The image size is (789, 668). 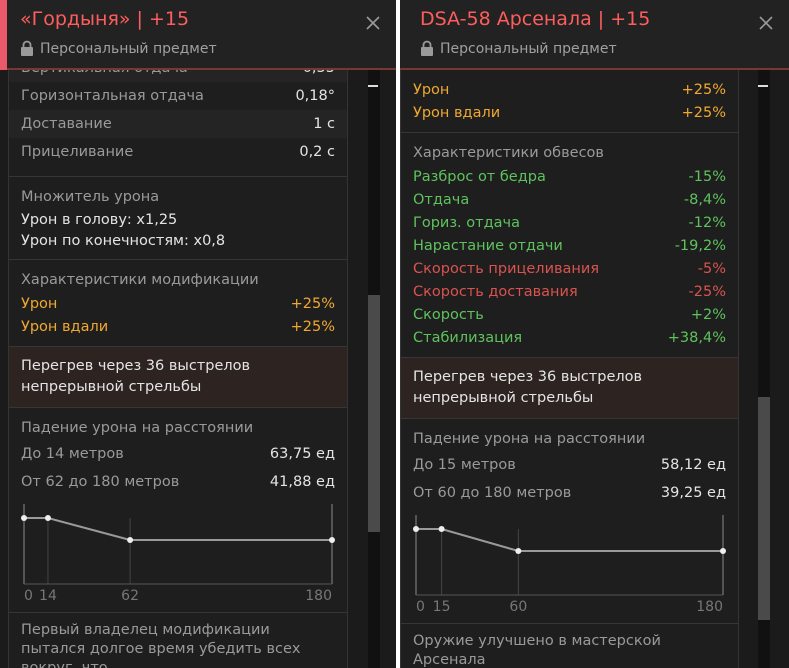 What do you see at coordinates (442, 607) in the screenshot?
I see `x-tick-label: 15` at bounding box center [442, 607].